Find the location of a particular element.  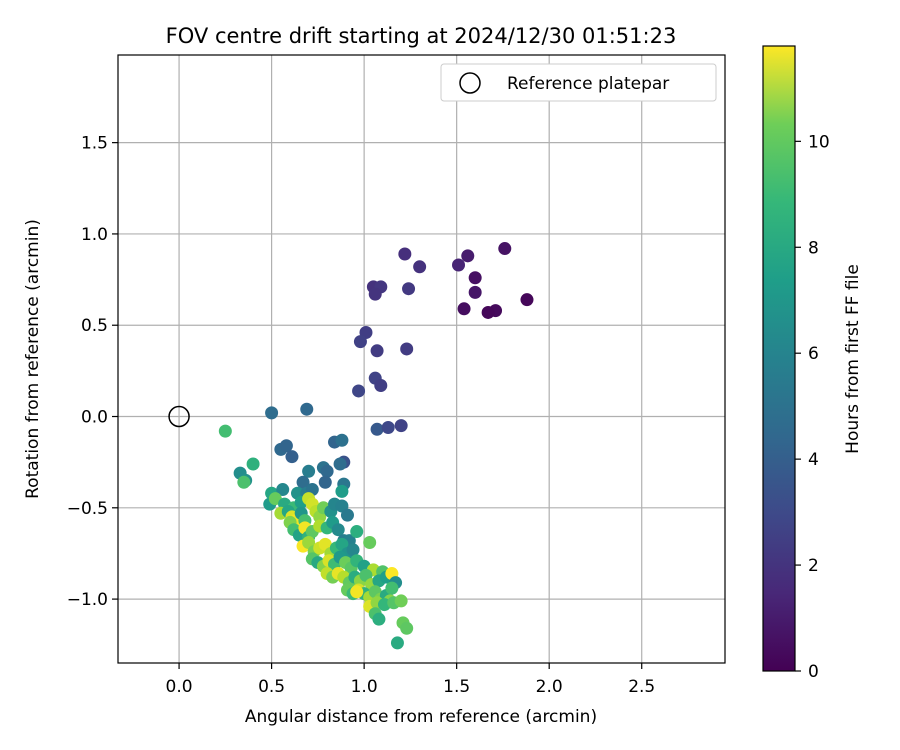

x-tick-label: 0.5 is located at coordinates (271, 687).